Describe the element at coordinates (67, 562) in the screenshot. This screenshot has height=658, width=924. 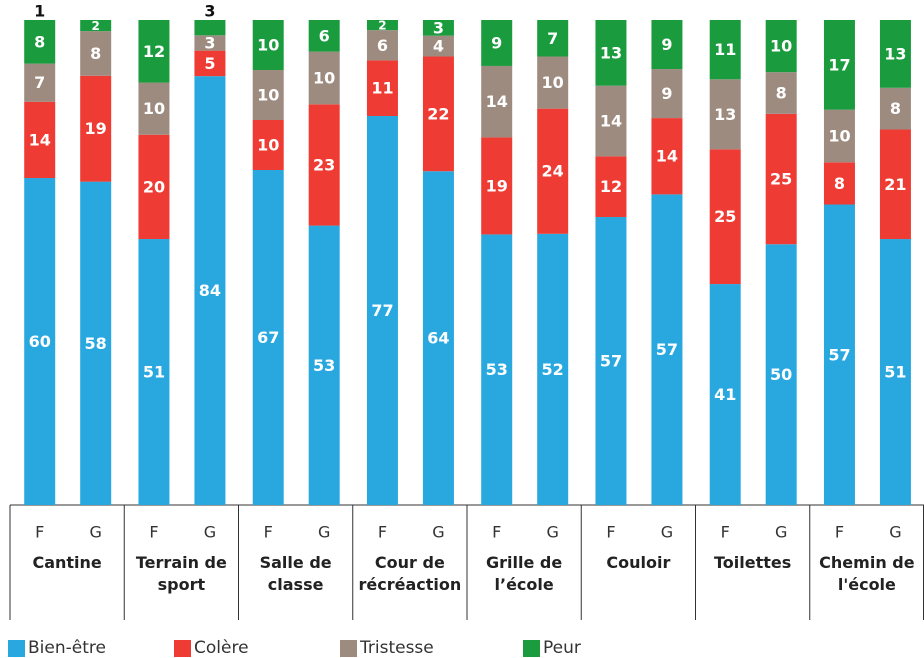
I see `group-label: Cantine` at that location.